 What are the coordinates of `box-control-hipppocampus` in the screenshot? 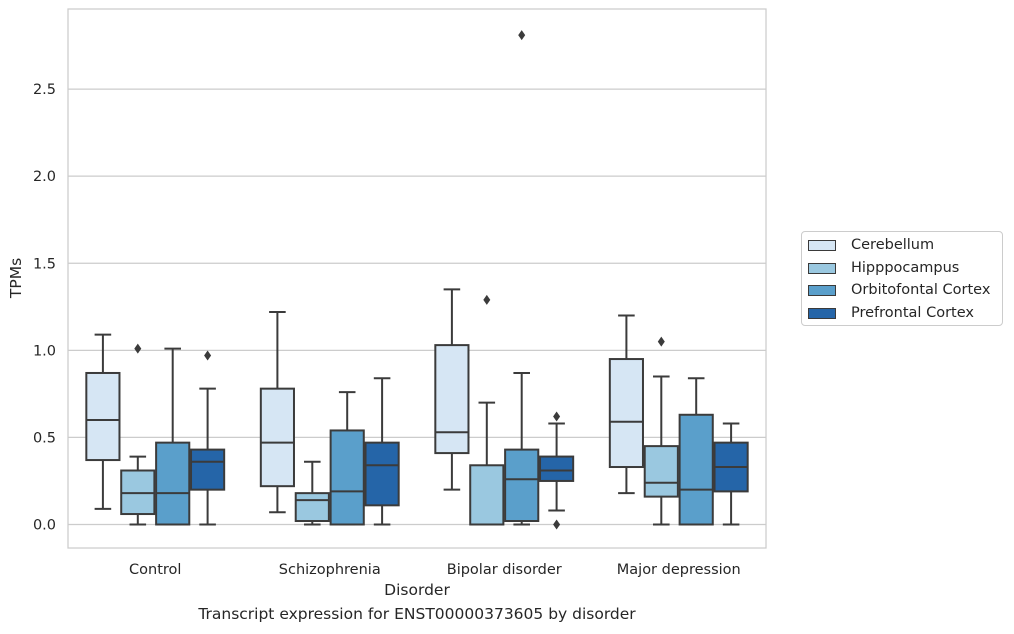 It's located at (138, 434).